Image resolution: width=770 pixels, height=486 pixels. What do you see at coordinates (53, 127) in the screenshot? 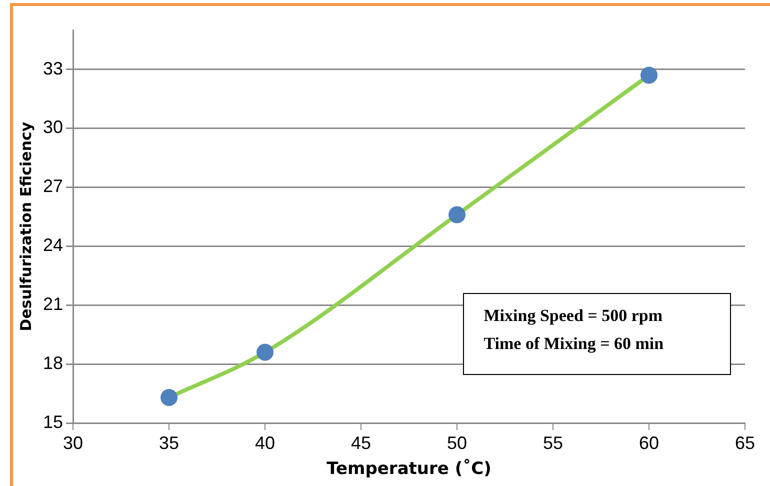
I see `y-tick-label: 30` at bounding box center [53, 127].